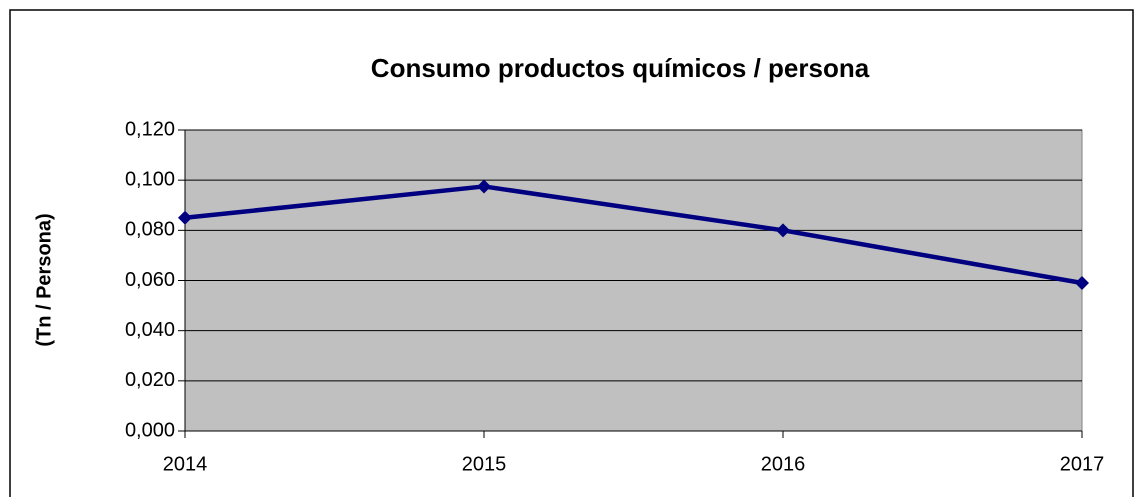  I want to click on chart-title: Consumo productos químicos / persona, so click(620, 68).